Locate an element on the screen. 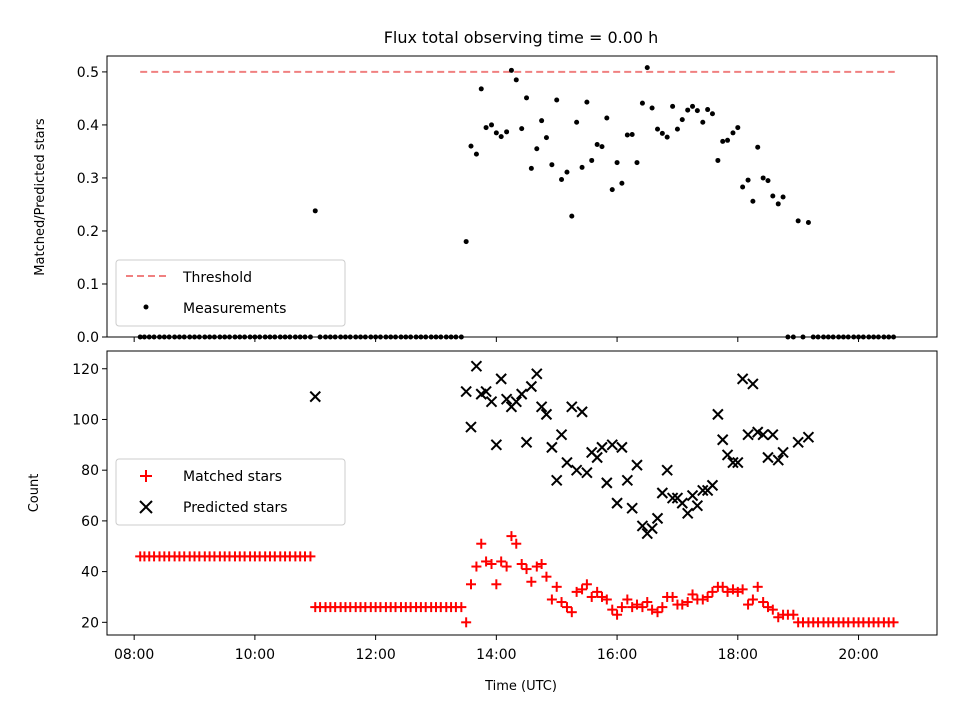  bottom-ytick-label: 100 is located at coordinates (85, 420).